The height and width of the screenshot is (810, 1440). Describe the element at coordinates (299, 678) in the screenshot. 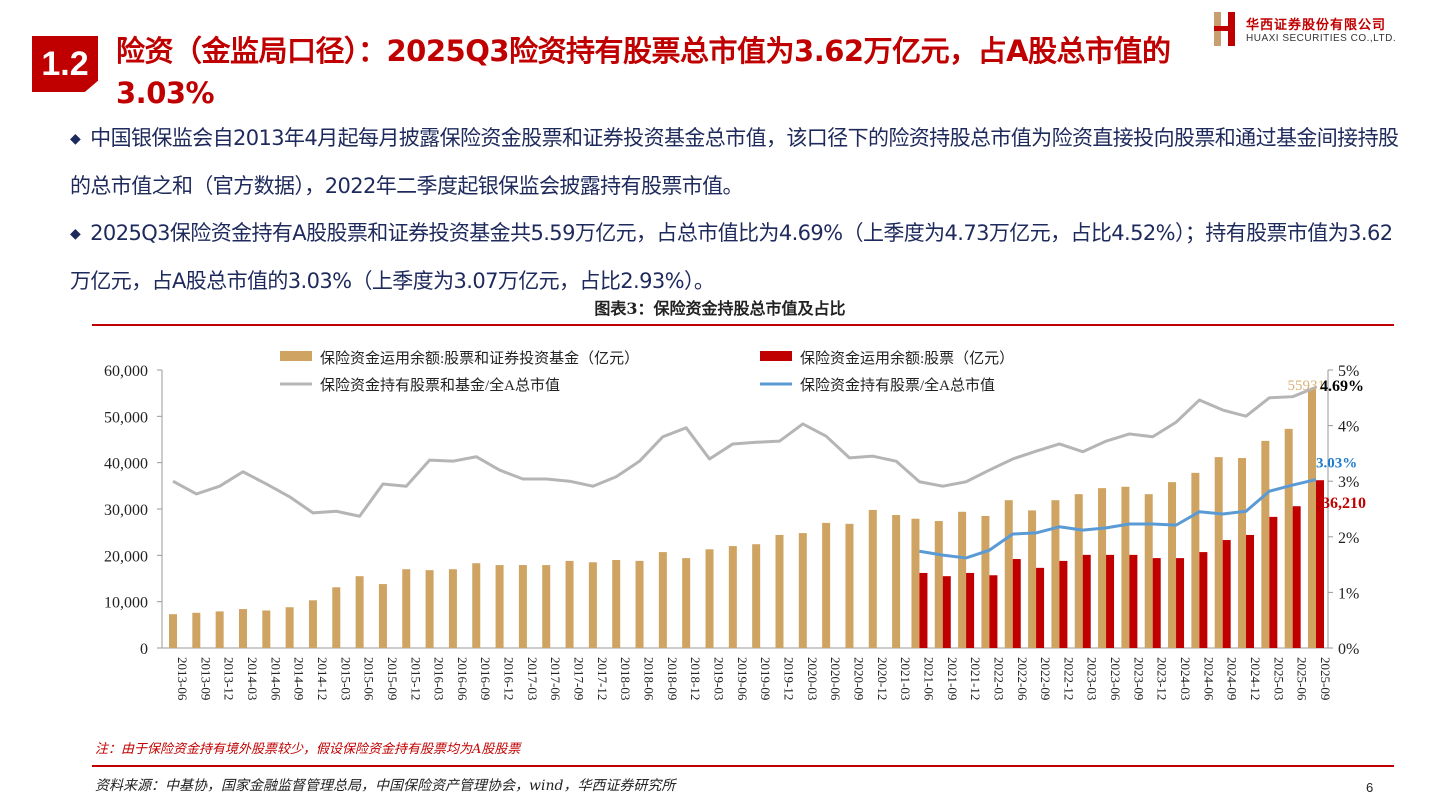

I see `x-tick-label: 2014-09` at that location.